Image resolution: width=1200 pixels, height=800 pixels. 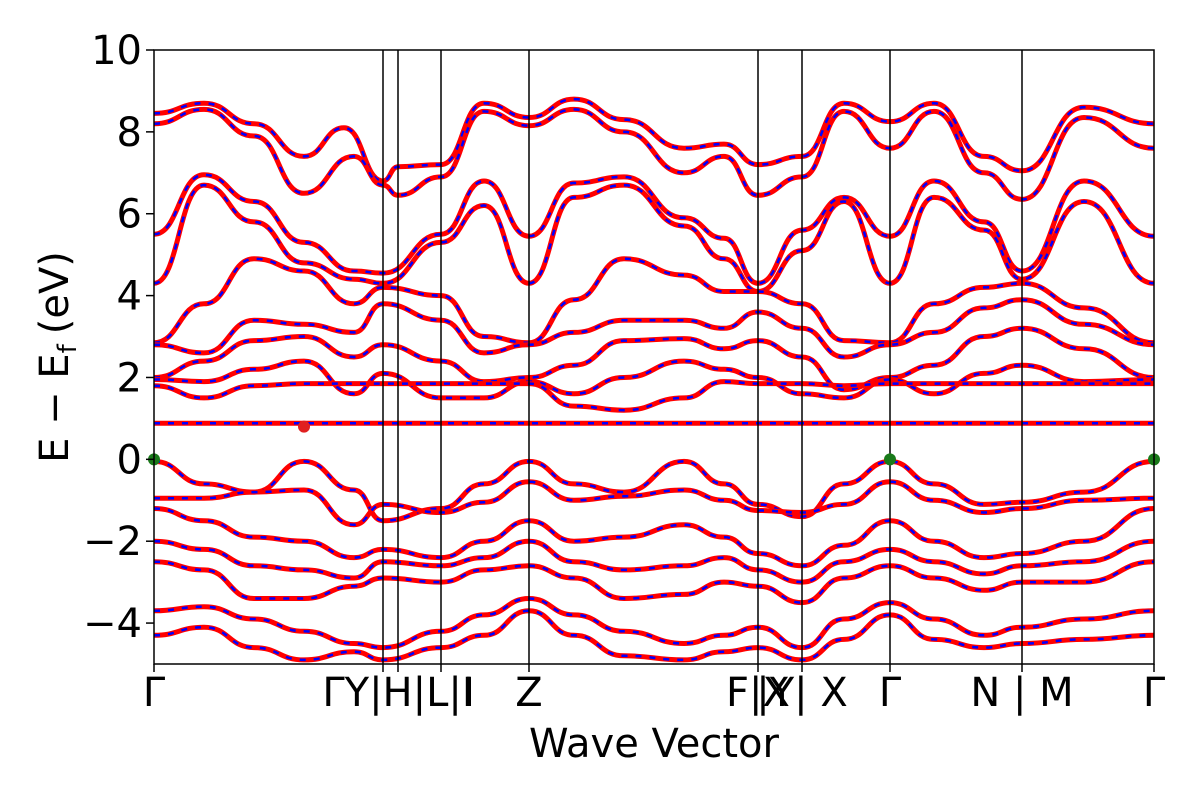 What do you see at coordinates (129, 133) in the screenshot?
I see `y-tick-label: 8` at bounding box center [129, 133].